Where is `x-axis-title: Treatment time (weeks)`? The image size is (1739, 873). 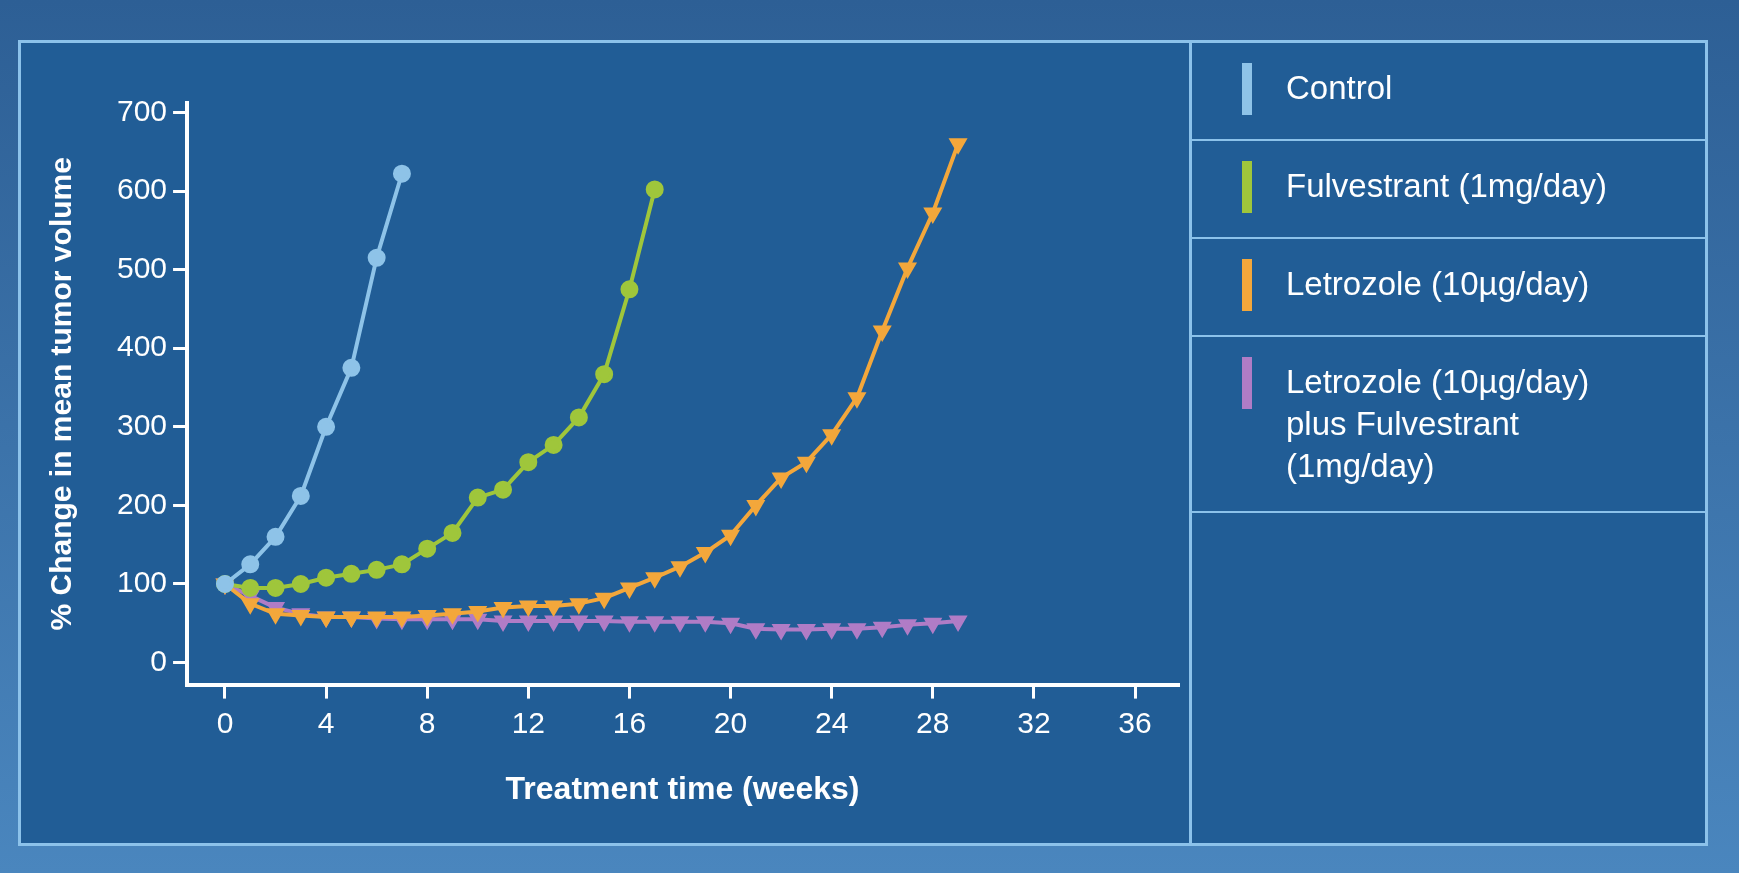 x-axis-title: Treatment time (weeks) is located at coordinates (682, 787).